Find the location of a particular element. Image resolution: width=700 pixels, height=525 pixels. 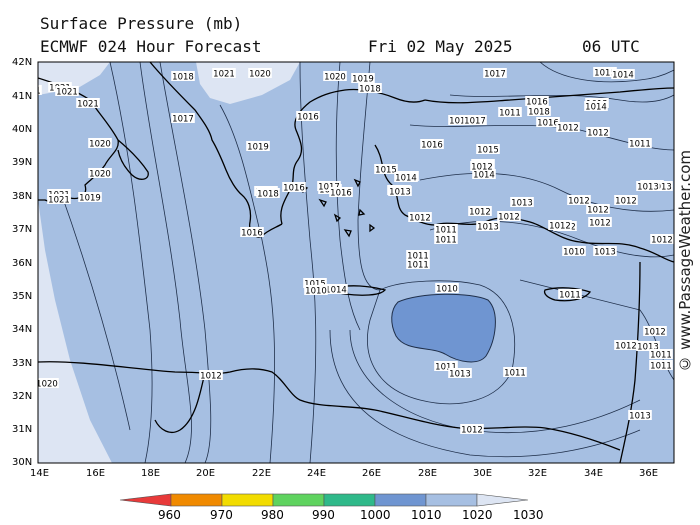

isobar-value-label: 1021 is located at coordinates (224, 74).